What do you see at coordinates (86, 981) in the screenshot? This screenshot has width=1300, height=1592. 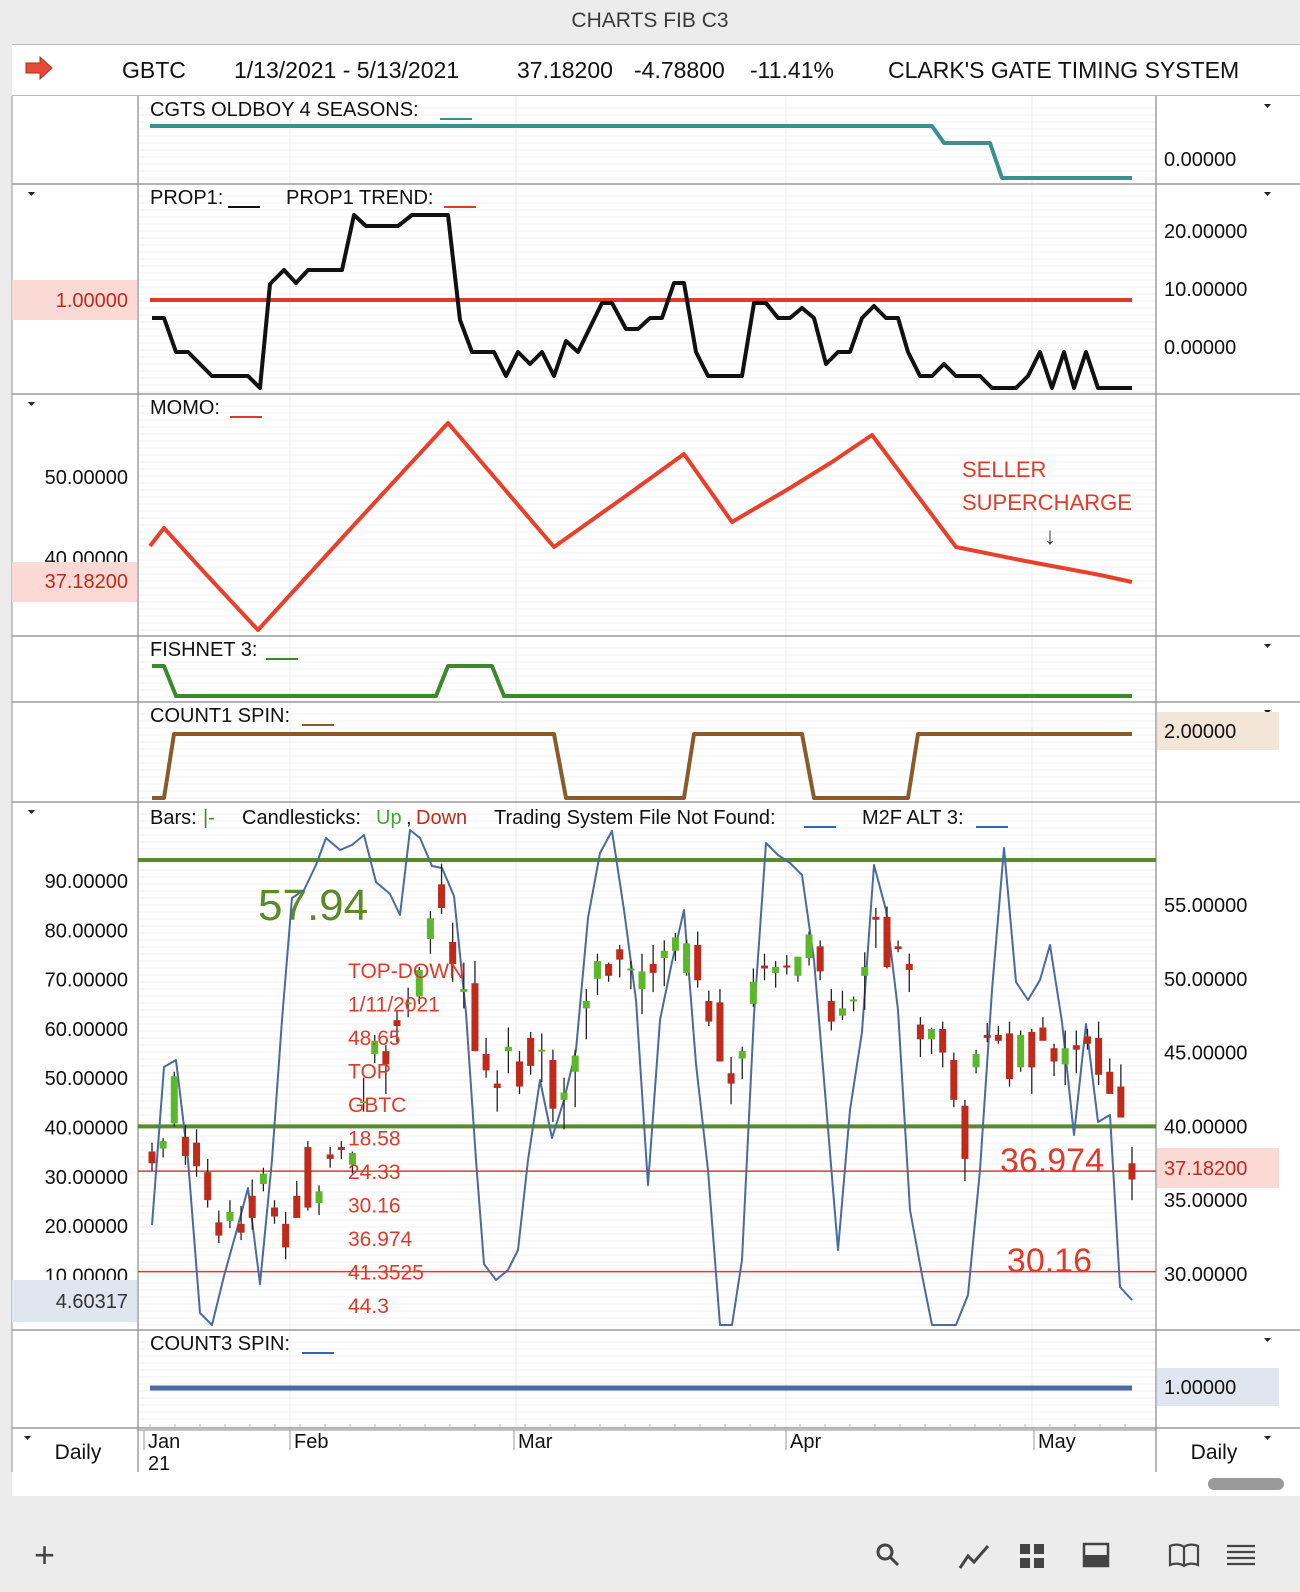 I see `left-axis-tick: 70.00000` at bounding box center [86, 981].